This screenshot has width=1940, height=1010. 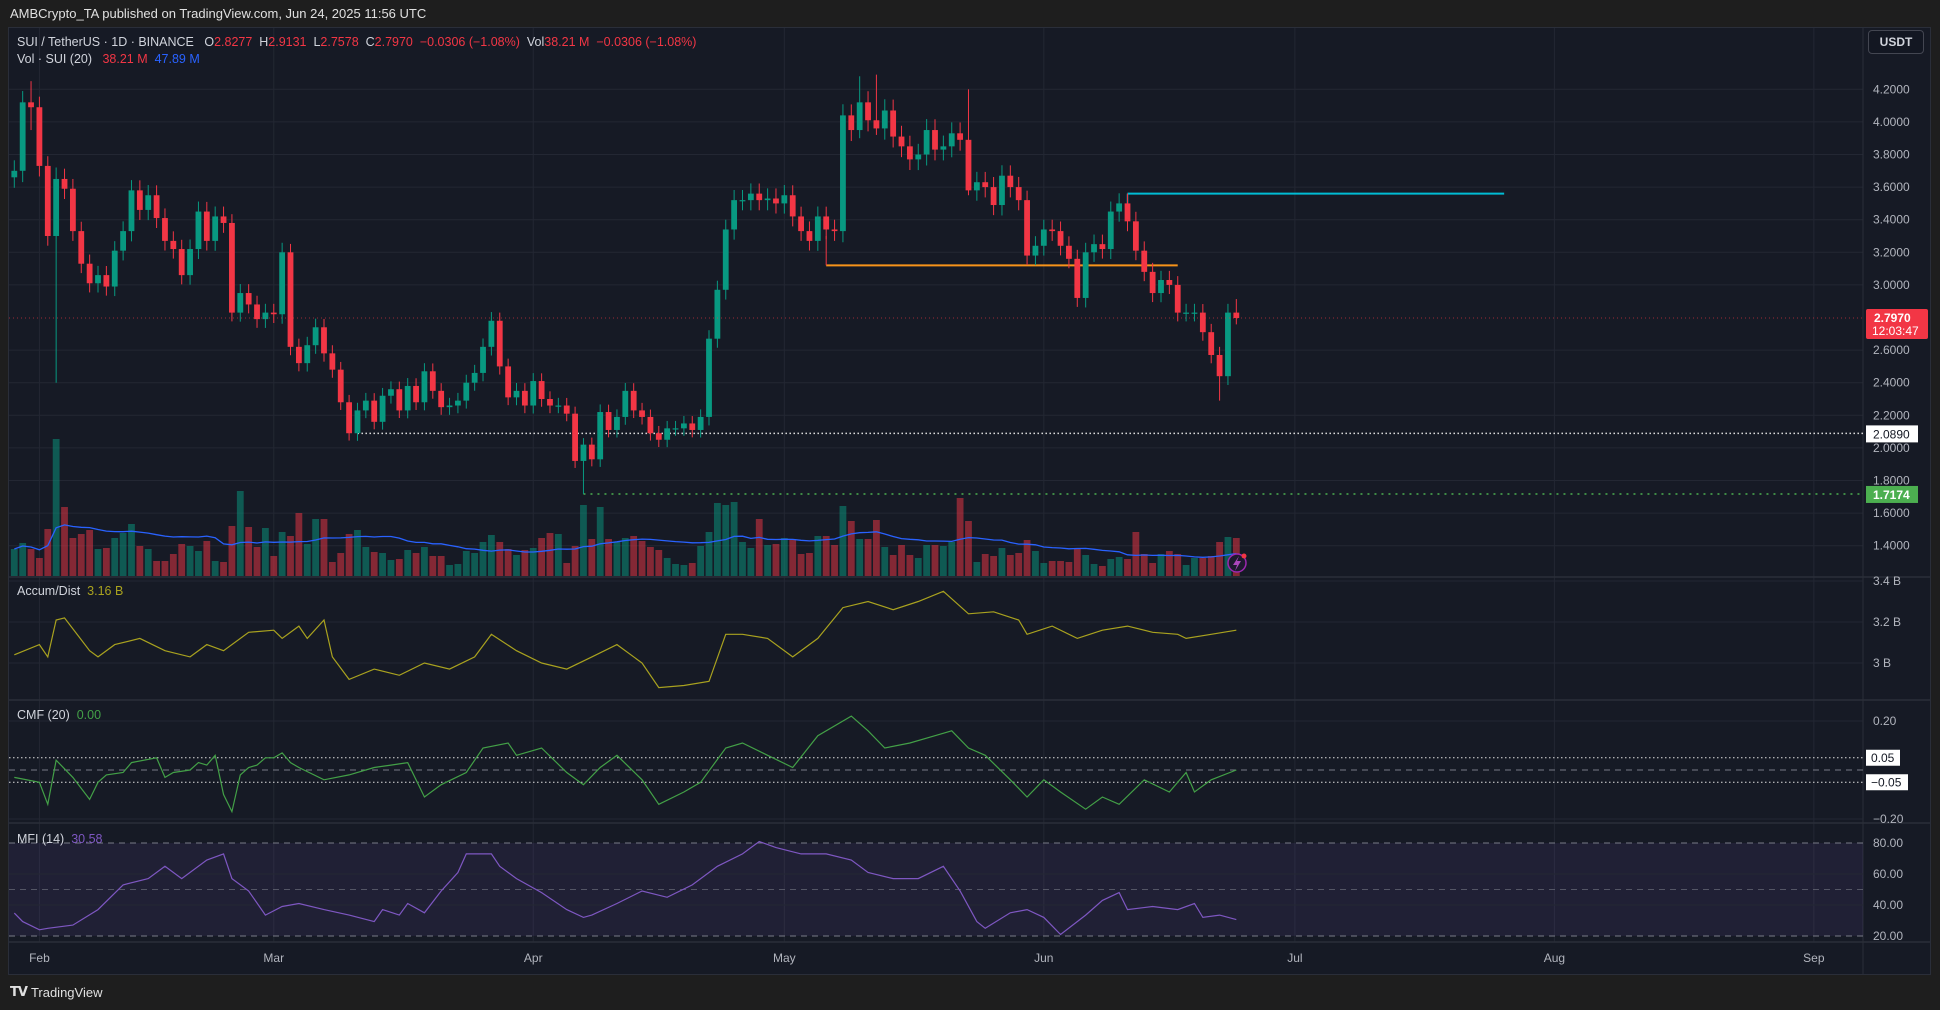 I want to click on cmf-legend: CMF (20) 0.00, so click(x=59, y=715).